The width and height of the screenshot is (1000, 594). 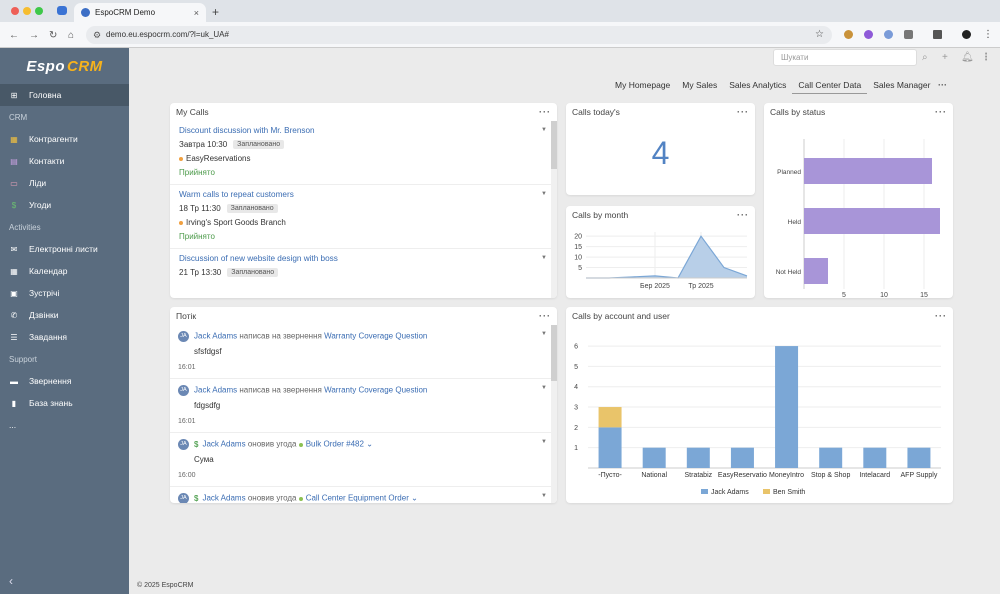 I want to click on sidebar-item: $ Угоди, so click(x=64, y=205).